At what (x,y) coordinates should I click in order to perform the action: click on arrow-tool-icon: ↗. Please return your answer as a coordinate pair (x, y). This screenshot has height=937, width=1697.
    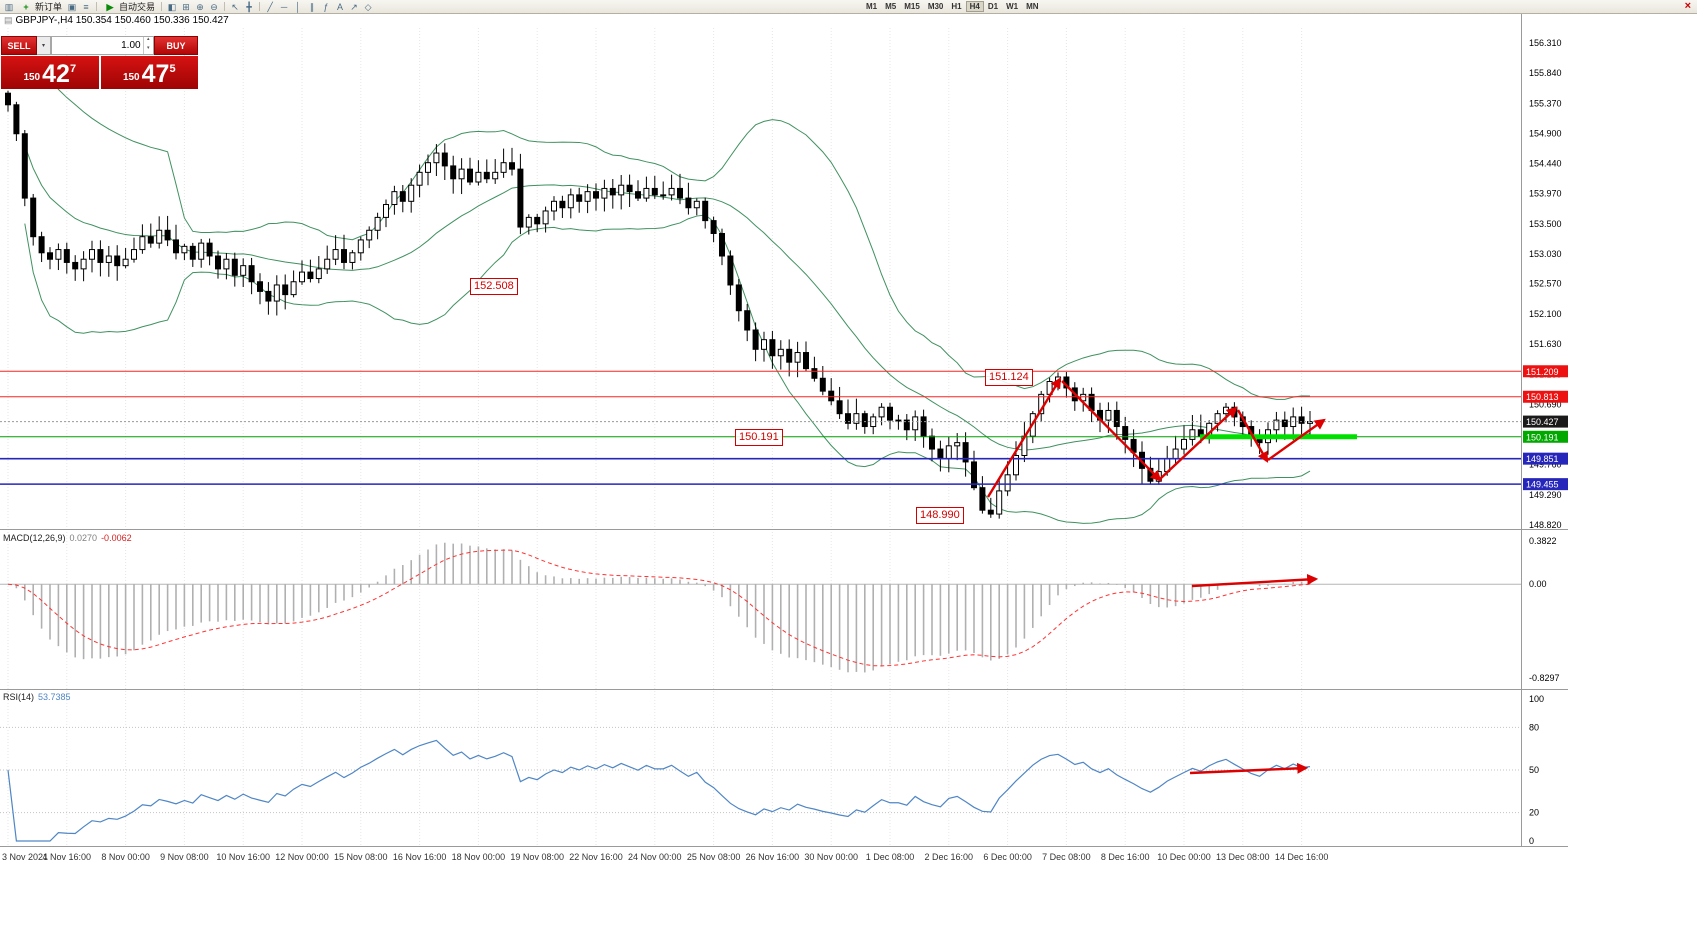
    Looking at the image, I should click on (354, 6).